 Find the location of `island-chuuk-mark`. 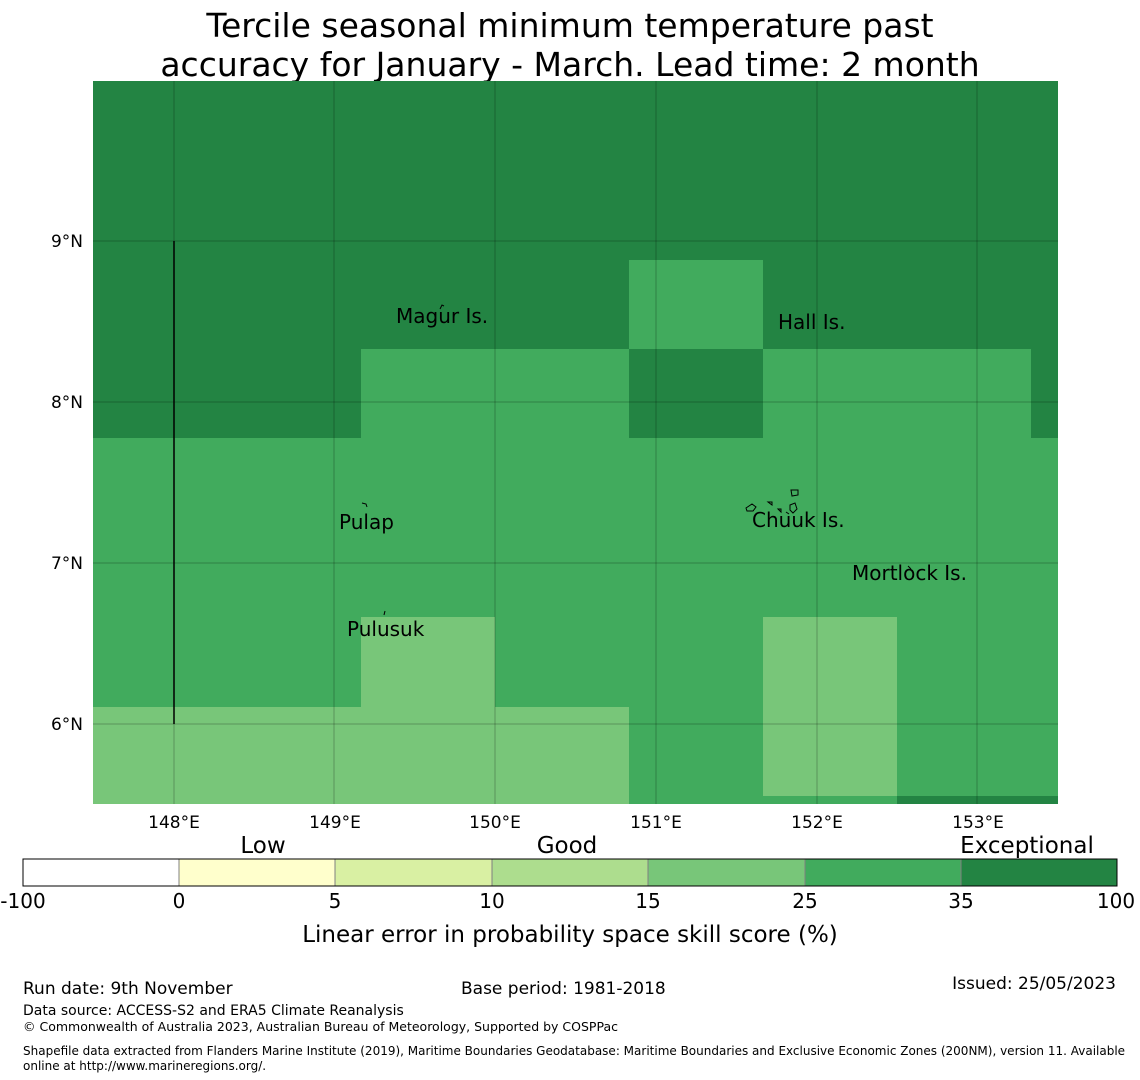

island-chuuk-mark is located at coordinates (787, 513).